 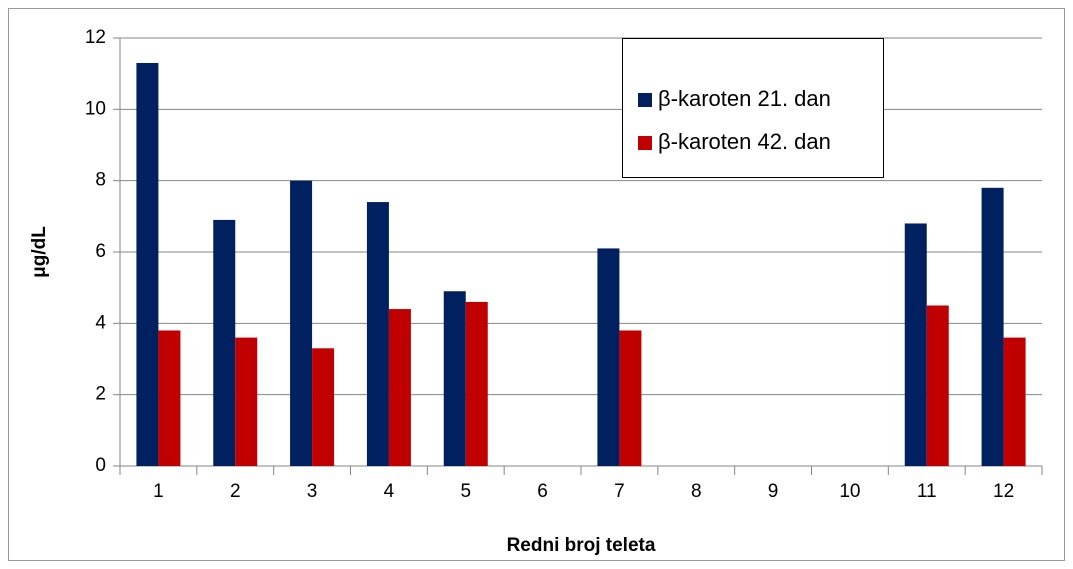 I want to click on legend-label: β-karoten 42. dan, so click(x=744, y=141).